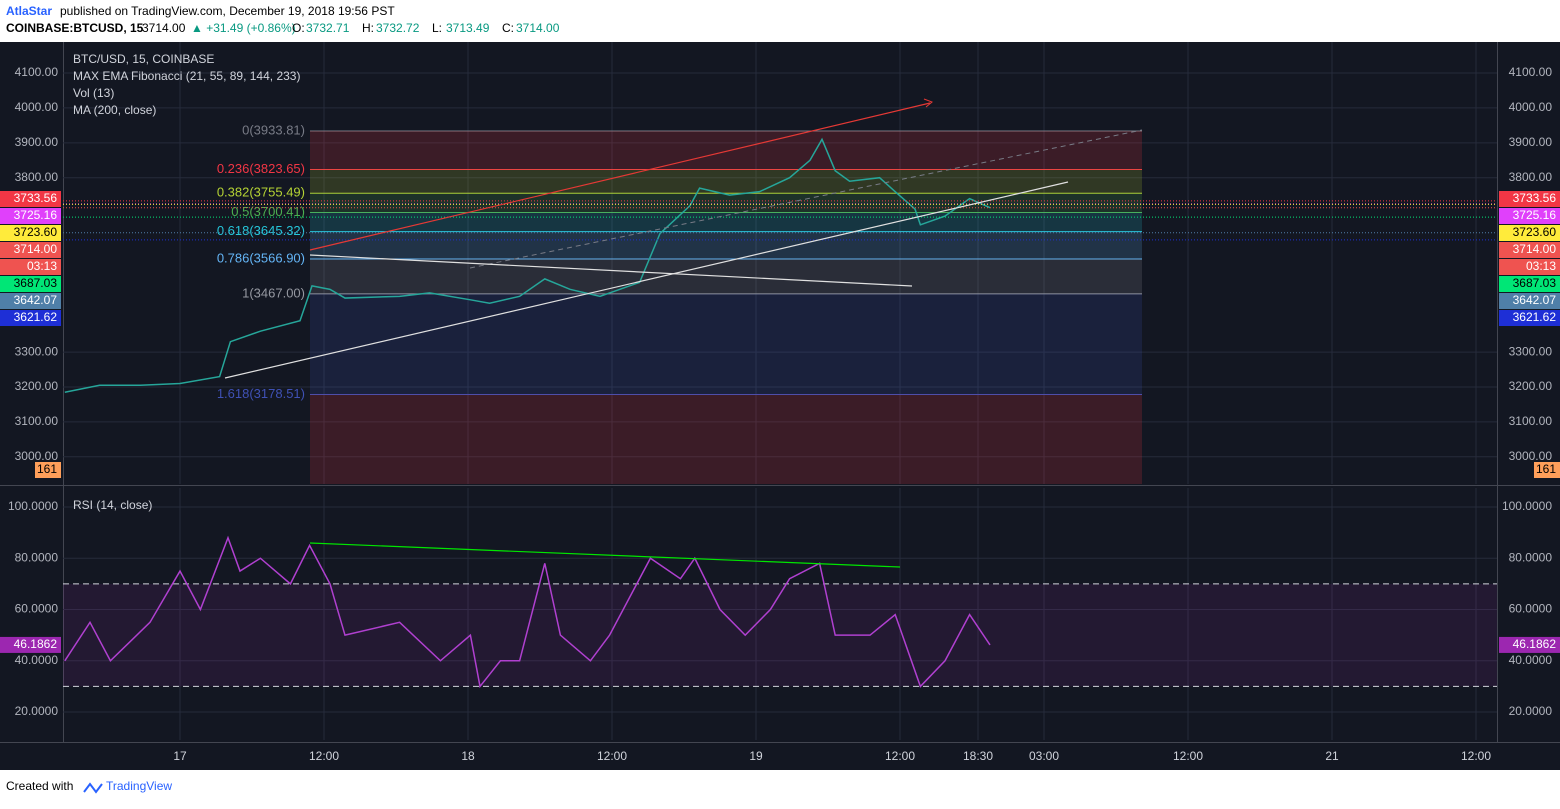  Describe the element at coordinates (1044, 756) in the screenshot. I see `x-tick-label: 03:00` at that location.